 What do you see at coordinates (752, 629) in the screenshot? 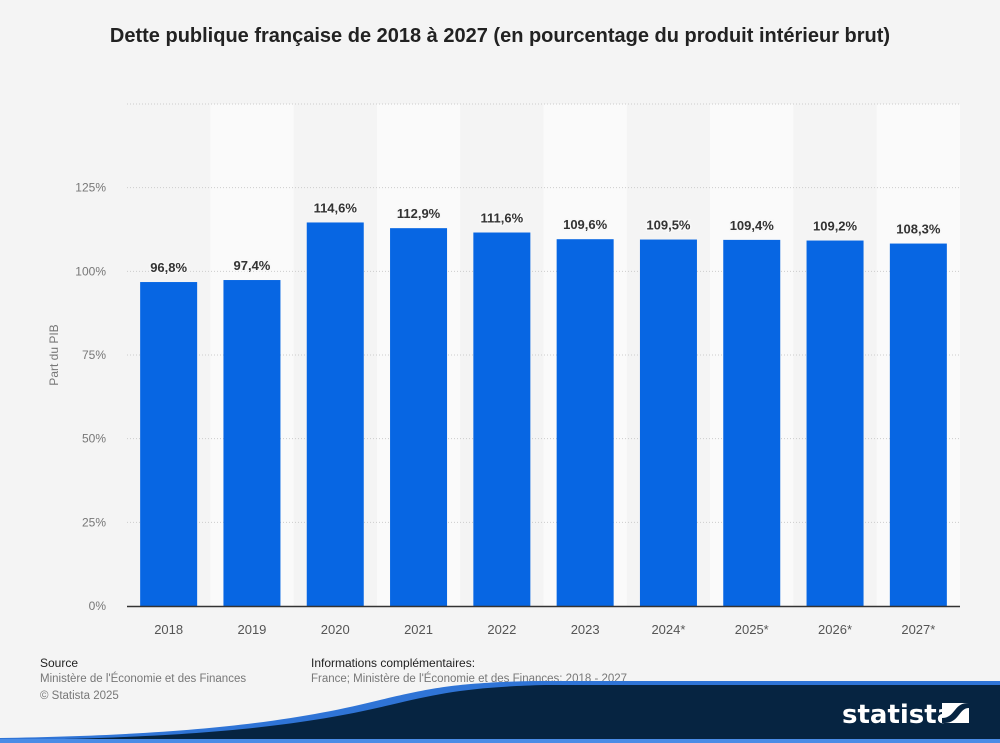
I see `x-tick-label: 2025*` at bounding box center [752, 629].